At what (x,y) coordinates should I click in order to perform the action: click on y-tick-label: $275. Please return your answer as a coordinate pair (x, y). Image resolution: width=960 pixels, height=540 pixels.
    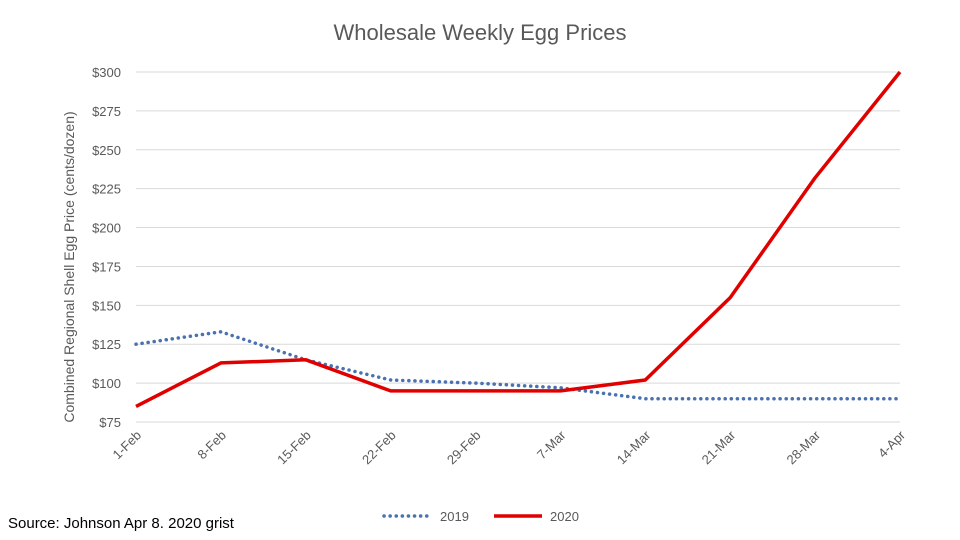
    Looking at the image, I should click on (106, 111).